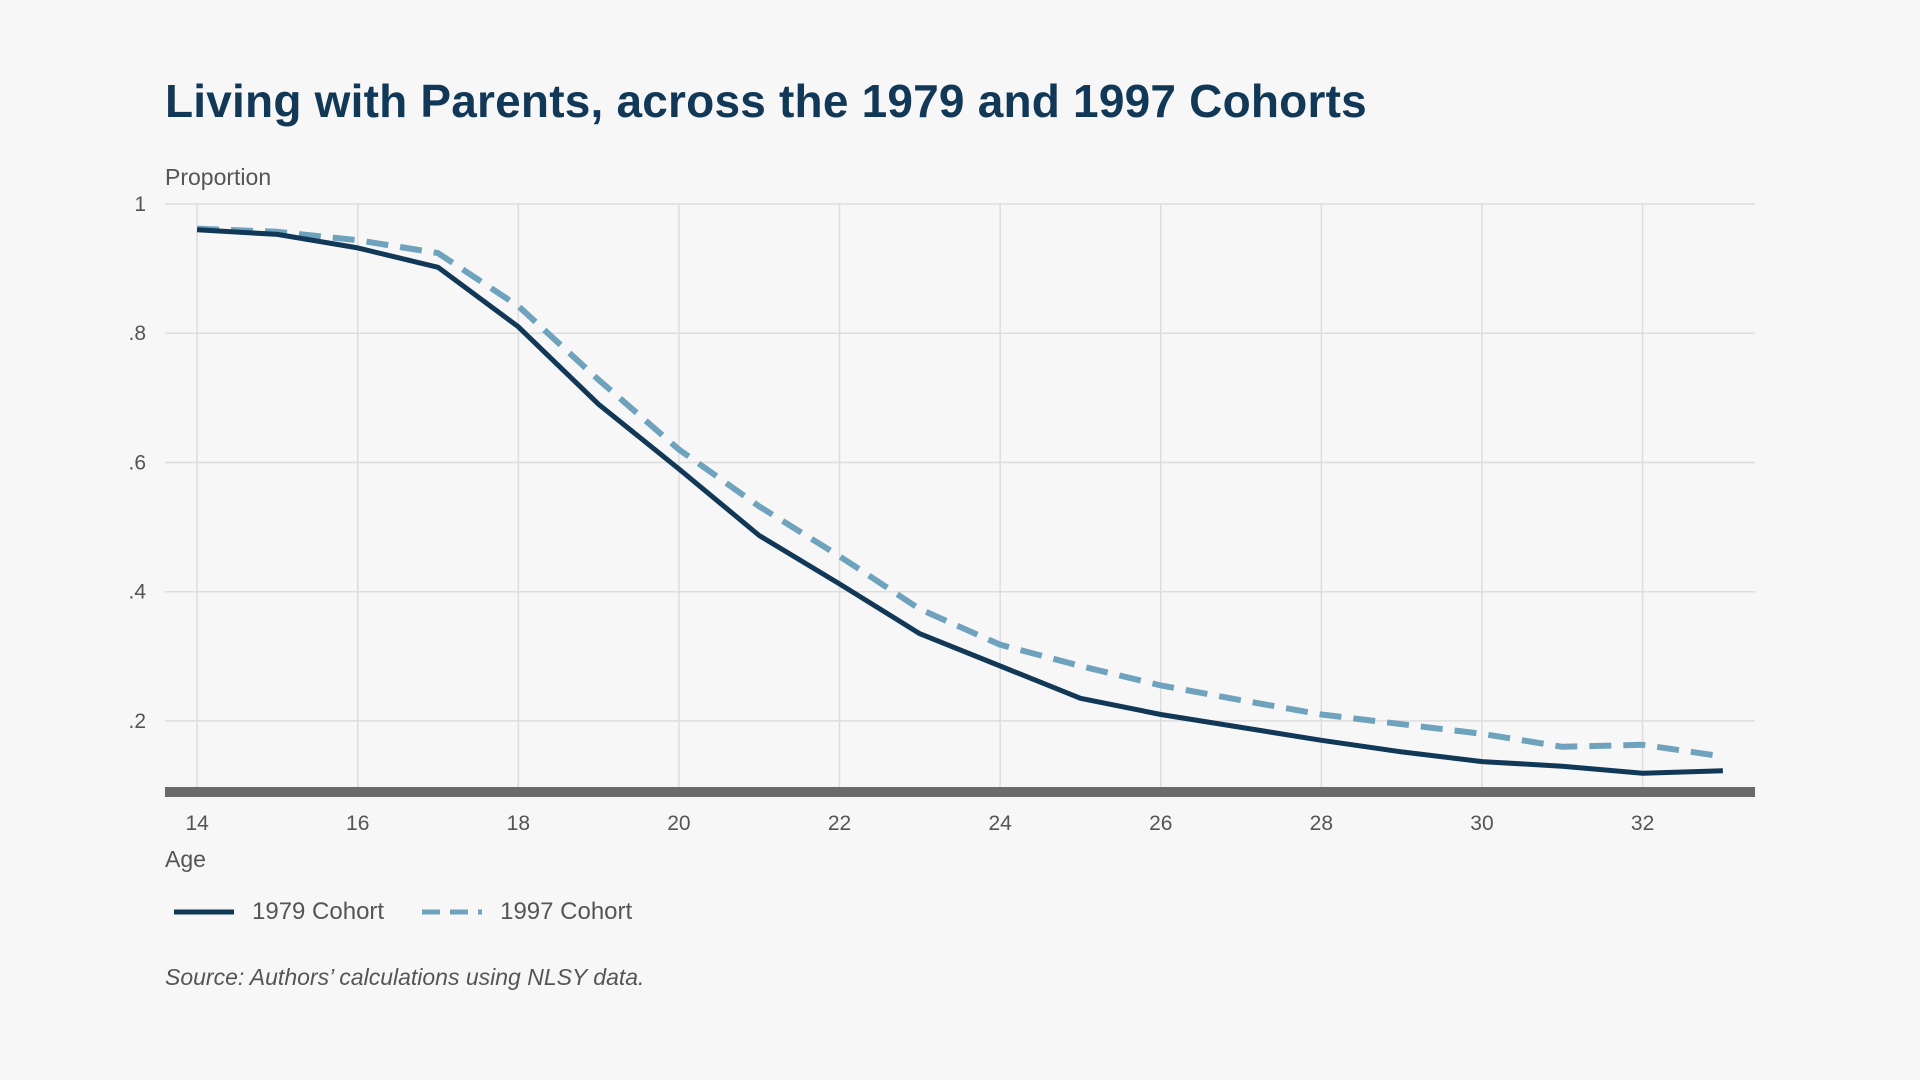  What do you see at coordinates (137, 721) in the screenshot?
I see `y-tick-label: .2` at bounding box center [137, 721].